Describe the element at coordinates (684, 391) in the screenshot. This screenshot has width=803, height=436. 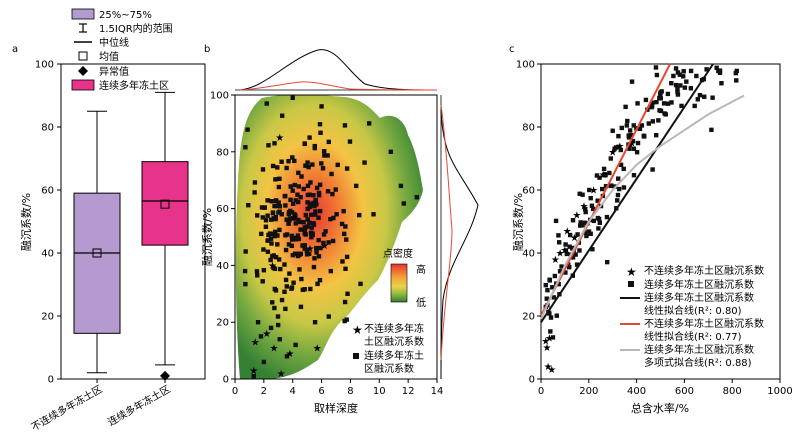
I see `x-tick-label: 600` at that location.